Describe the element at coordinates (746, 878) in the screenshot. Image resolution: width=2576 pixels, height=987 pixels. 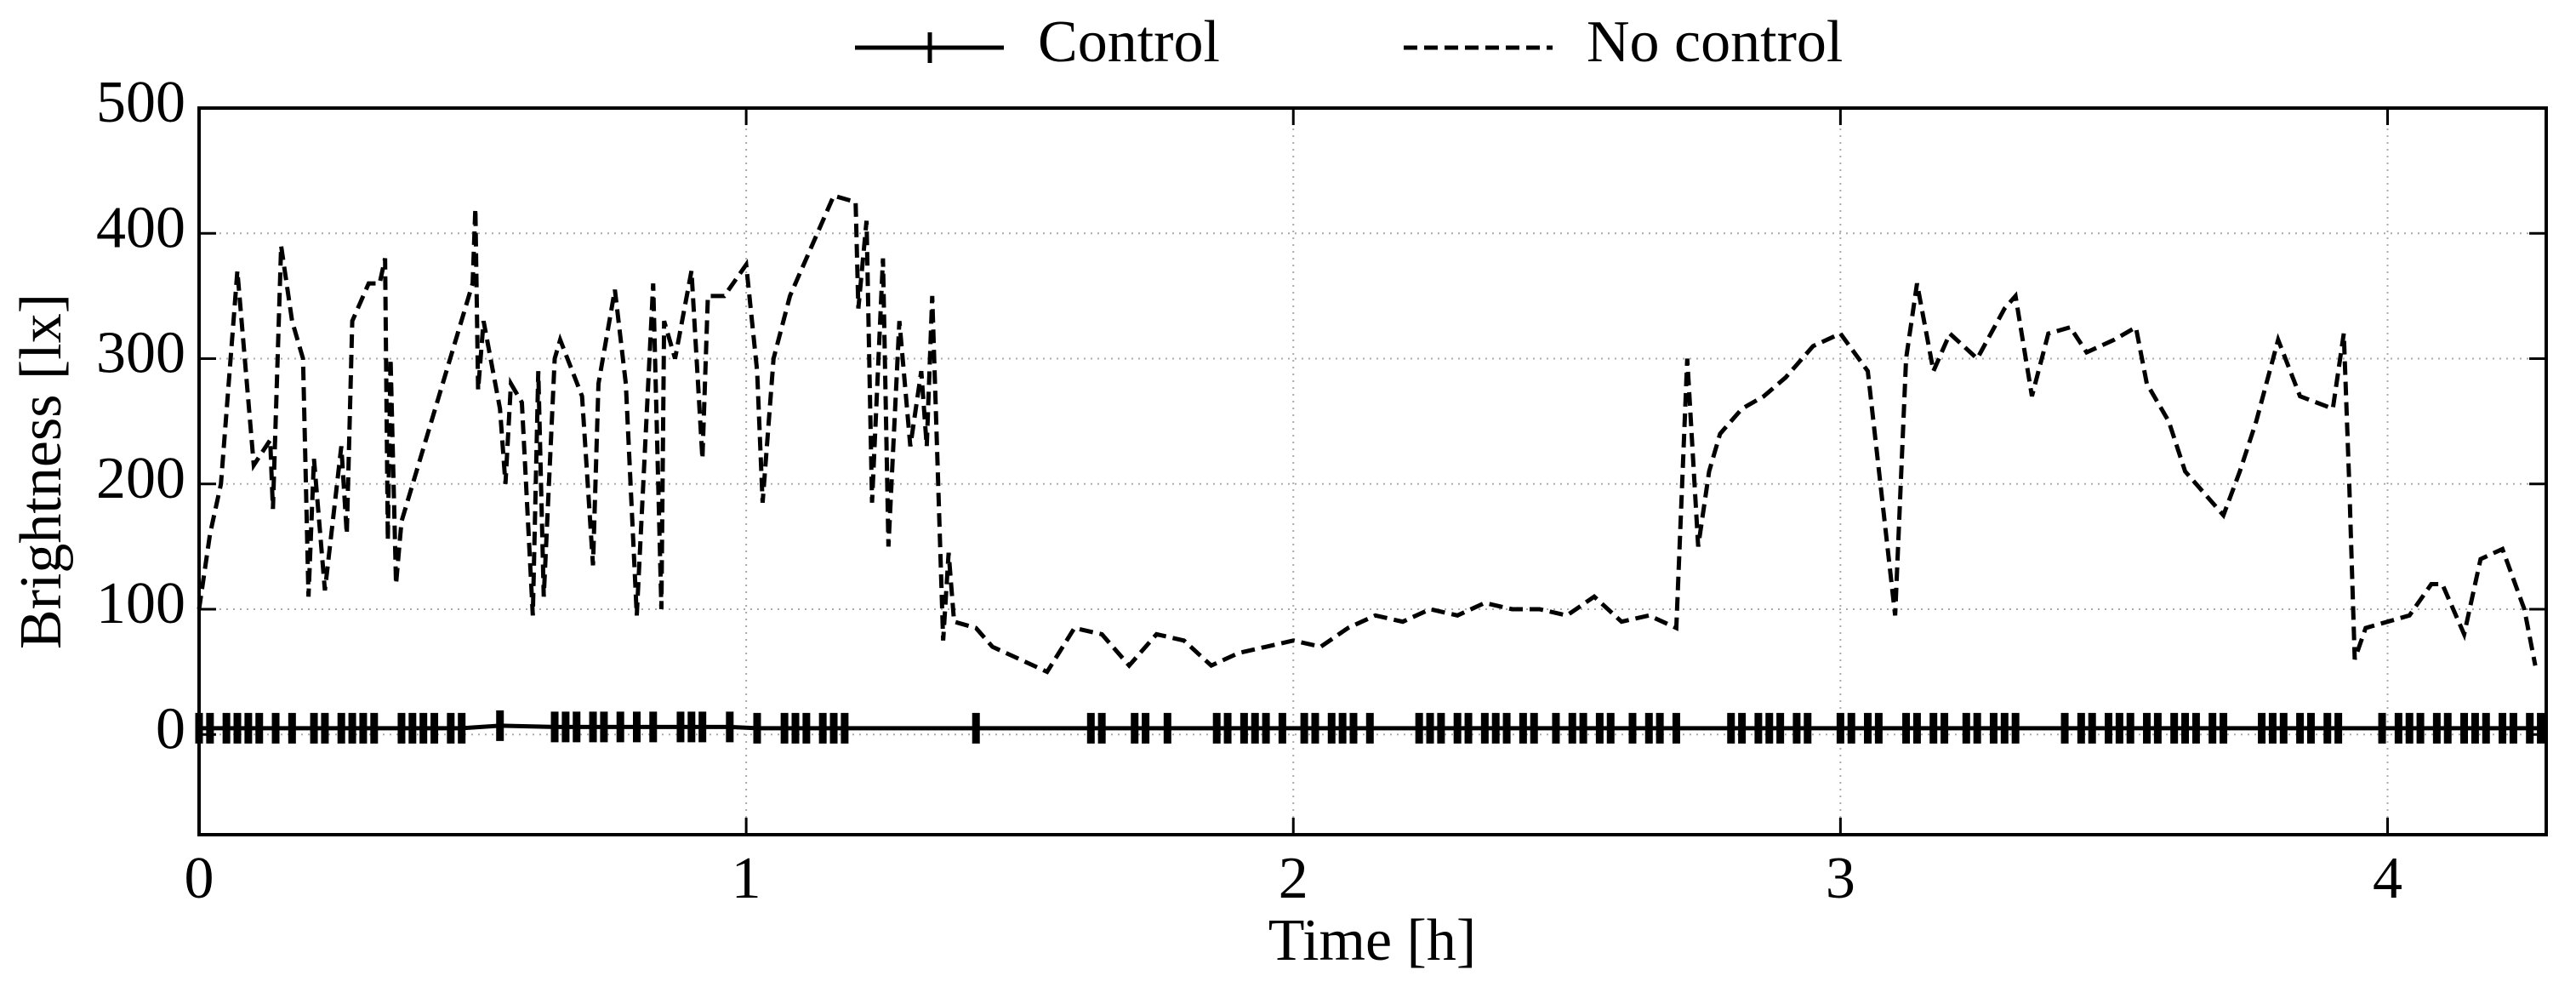
I see `x-tick-label: 1` at that location.